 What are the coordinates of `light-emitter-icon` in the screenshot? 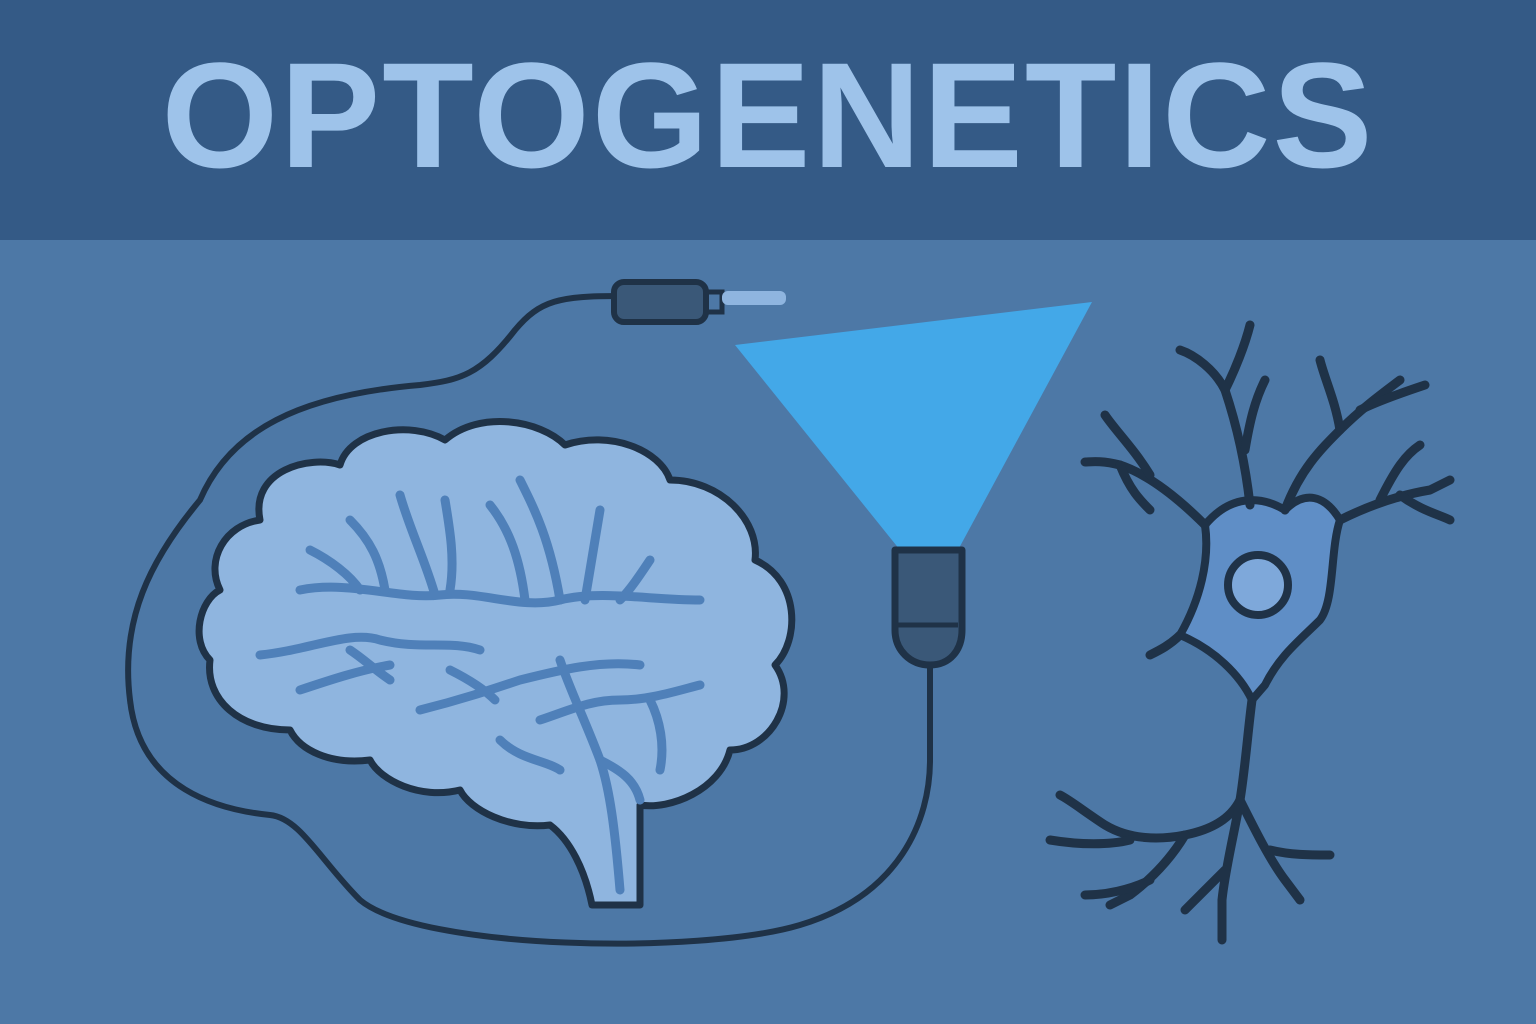 It's located at (928, 607).